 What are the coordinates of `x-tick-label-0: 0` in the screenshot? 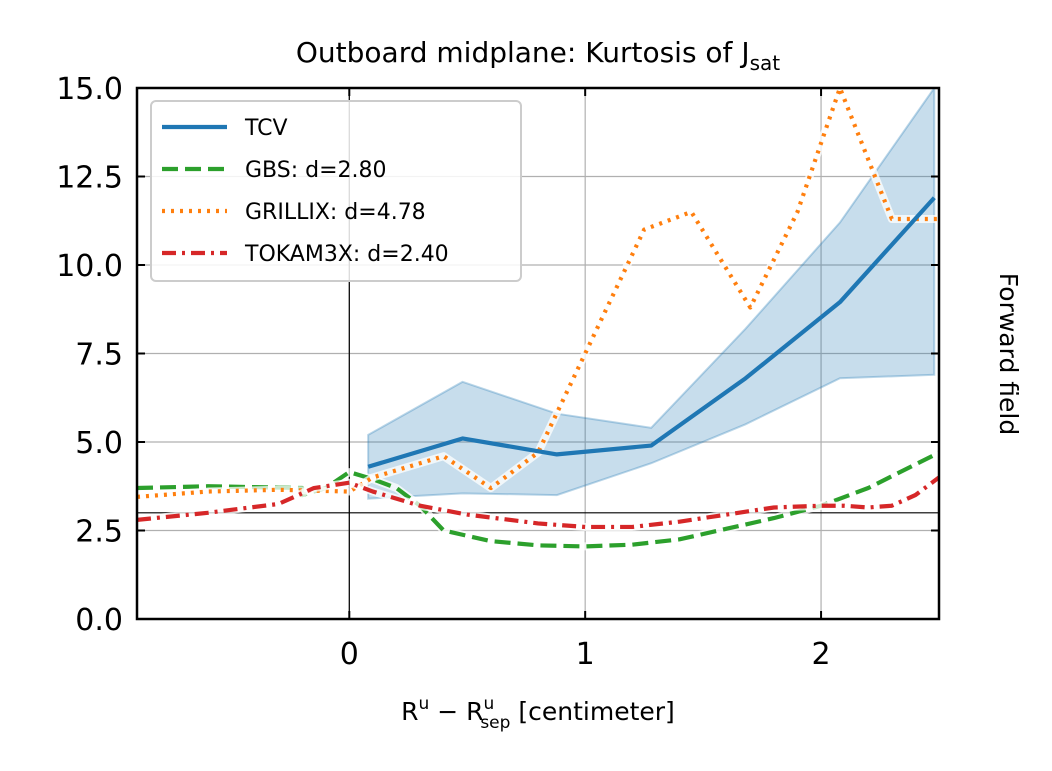 It's located at (349, 654).